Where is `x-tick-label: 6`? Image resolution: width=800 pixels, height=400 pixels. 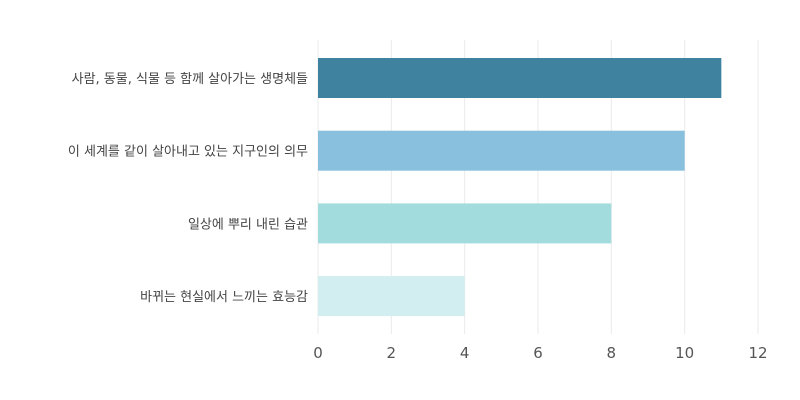 x-tick-label: 6 is located at coordinates (538, 353).